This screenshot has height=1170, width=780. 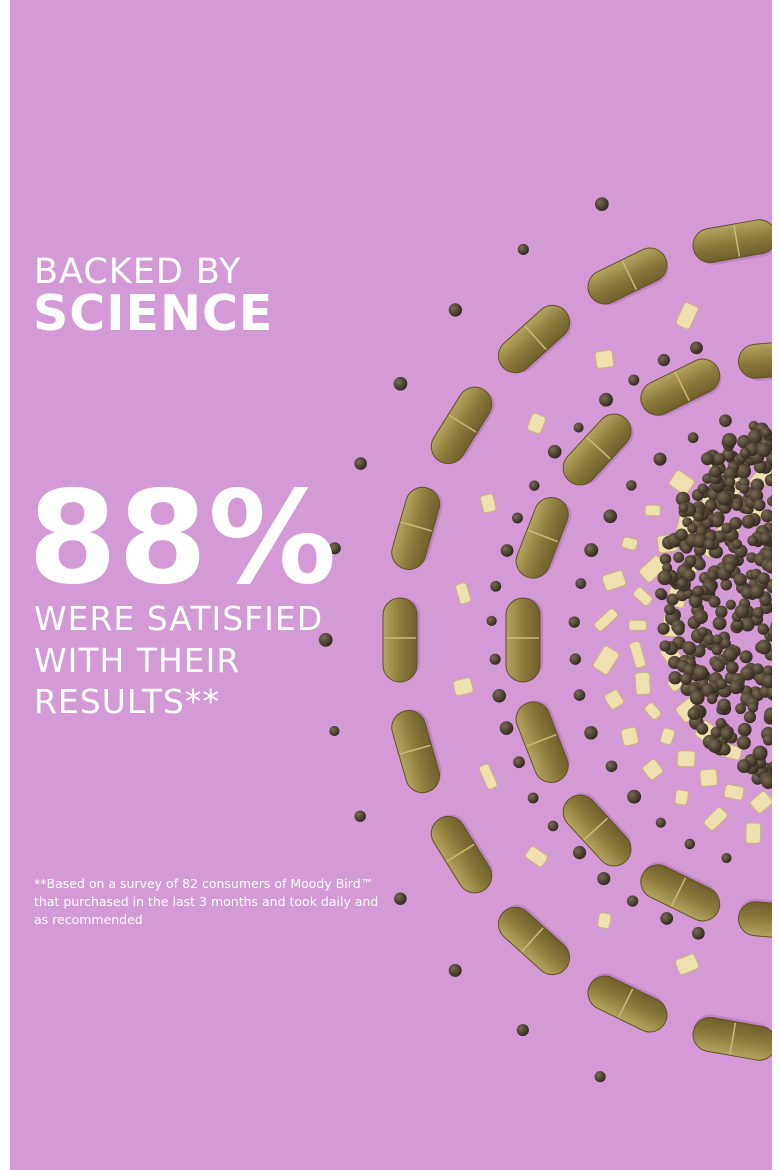 I want to click on stat-value: 88%, so click(x=182, y=538).